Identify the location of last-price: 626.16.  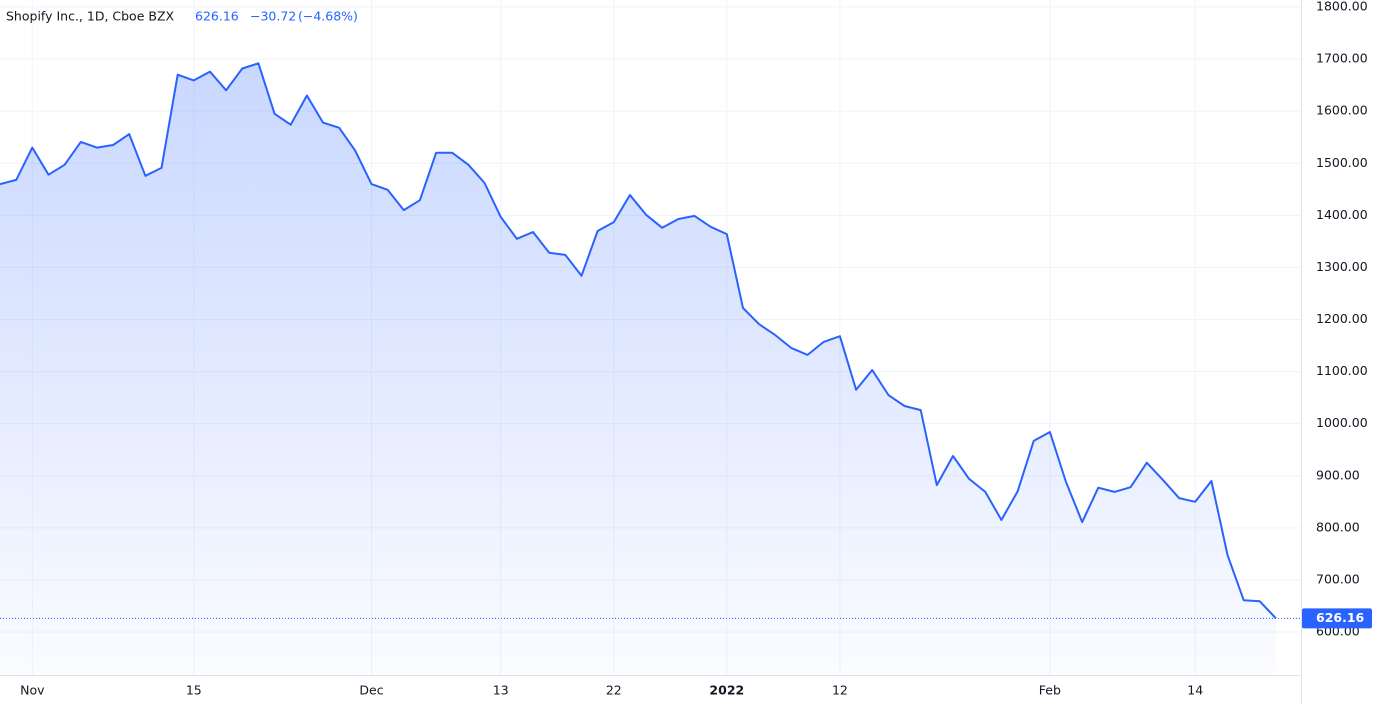
(217, 16).